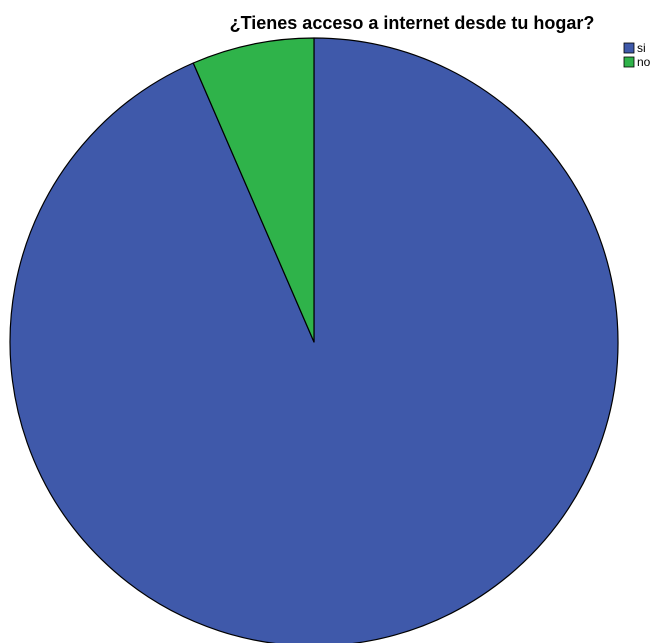 The height and width of the screenshot is (643, 656). I want to click on legend-label-si: si, so click(641, 48).